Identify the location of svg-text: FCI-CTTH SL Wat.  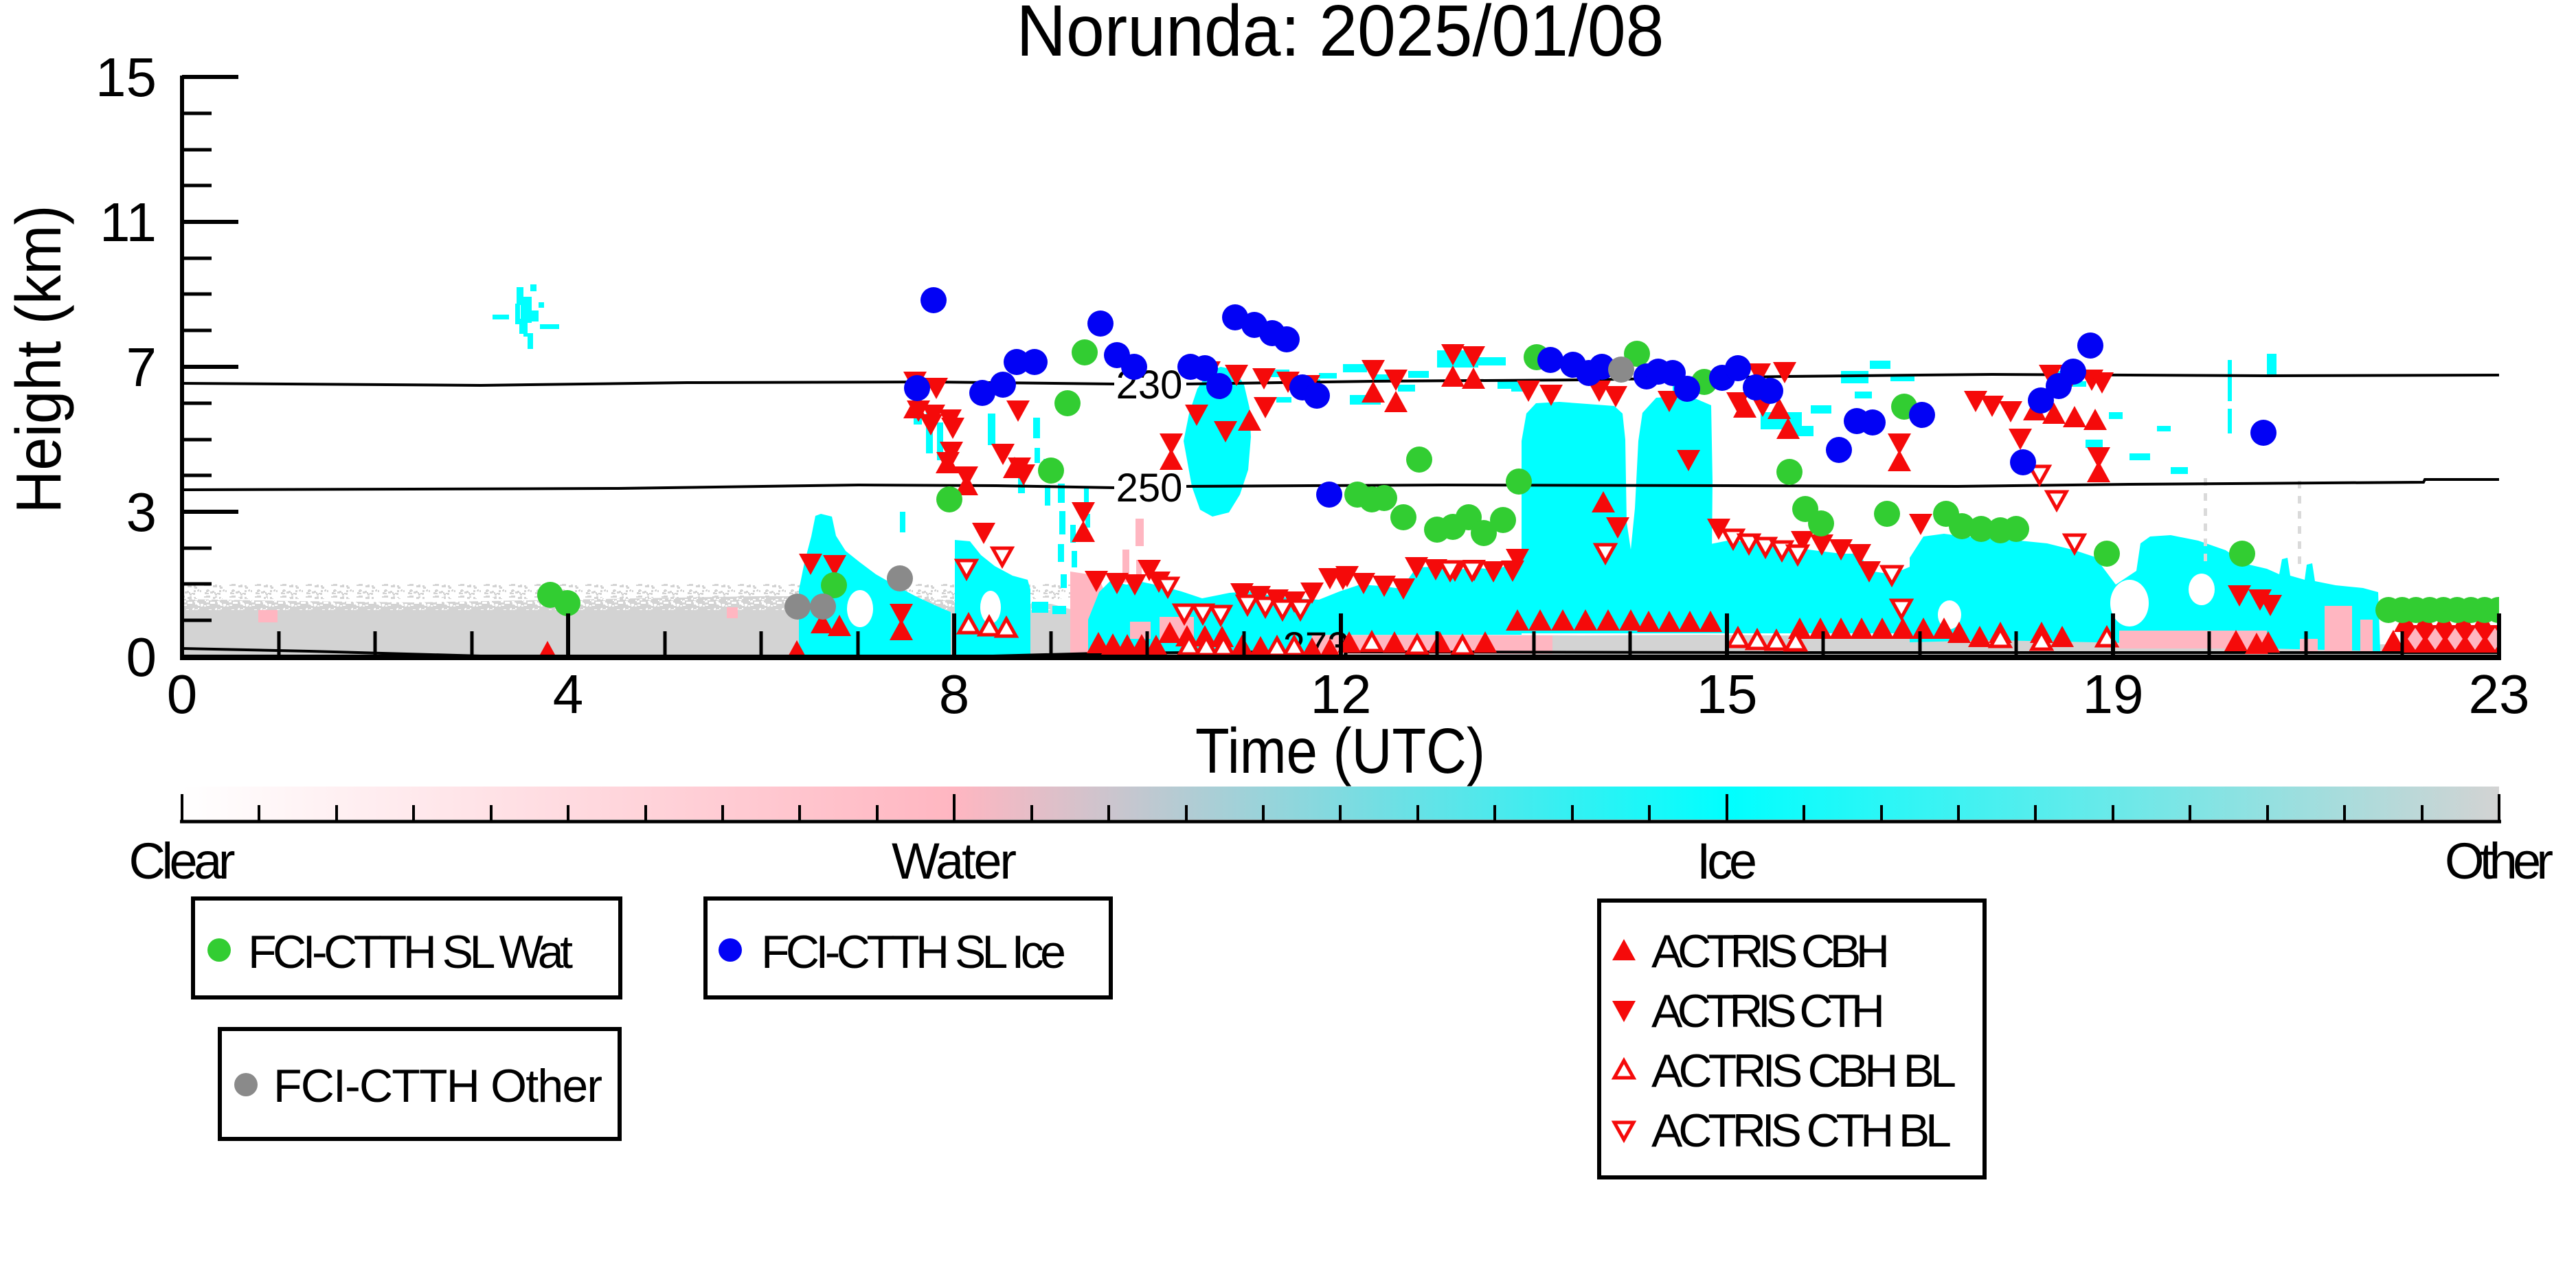
(410, 952).